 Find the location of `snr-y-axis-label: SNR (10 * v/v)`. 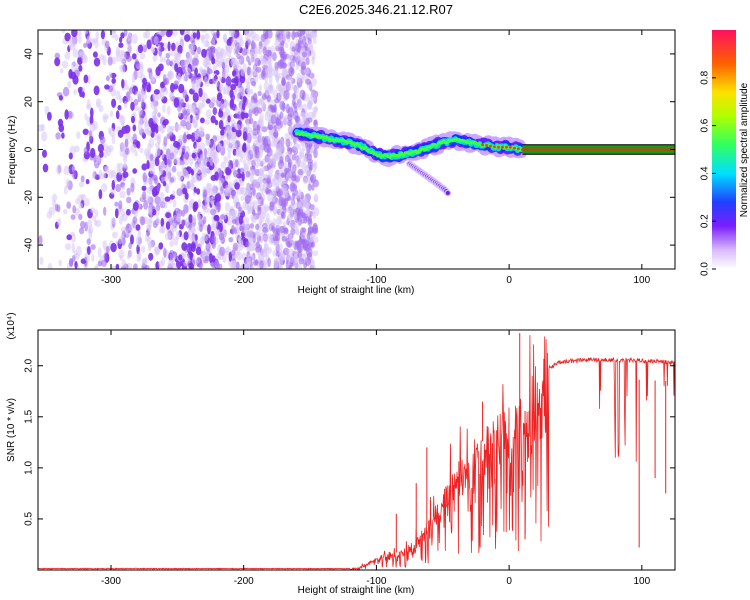

snr-y-axis-label: SNR (10 * v/v) is located at coordinates (11, 430).